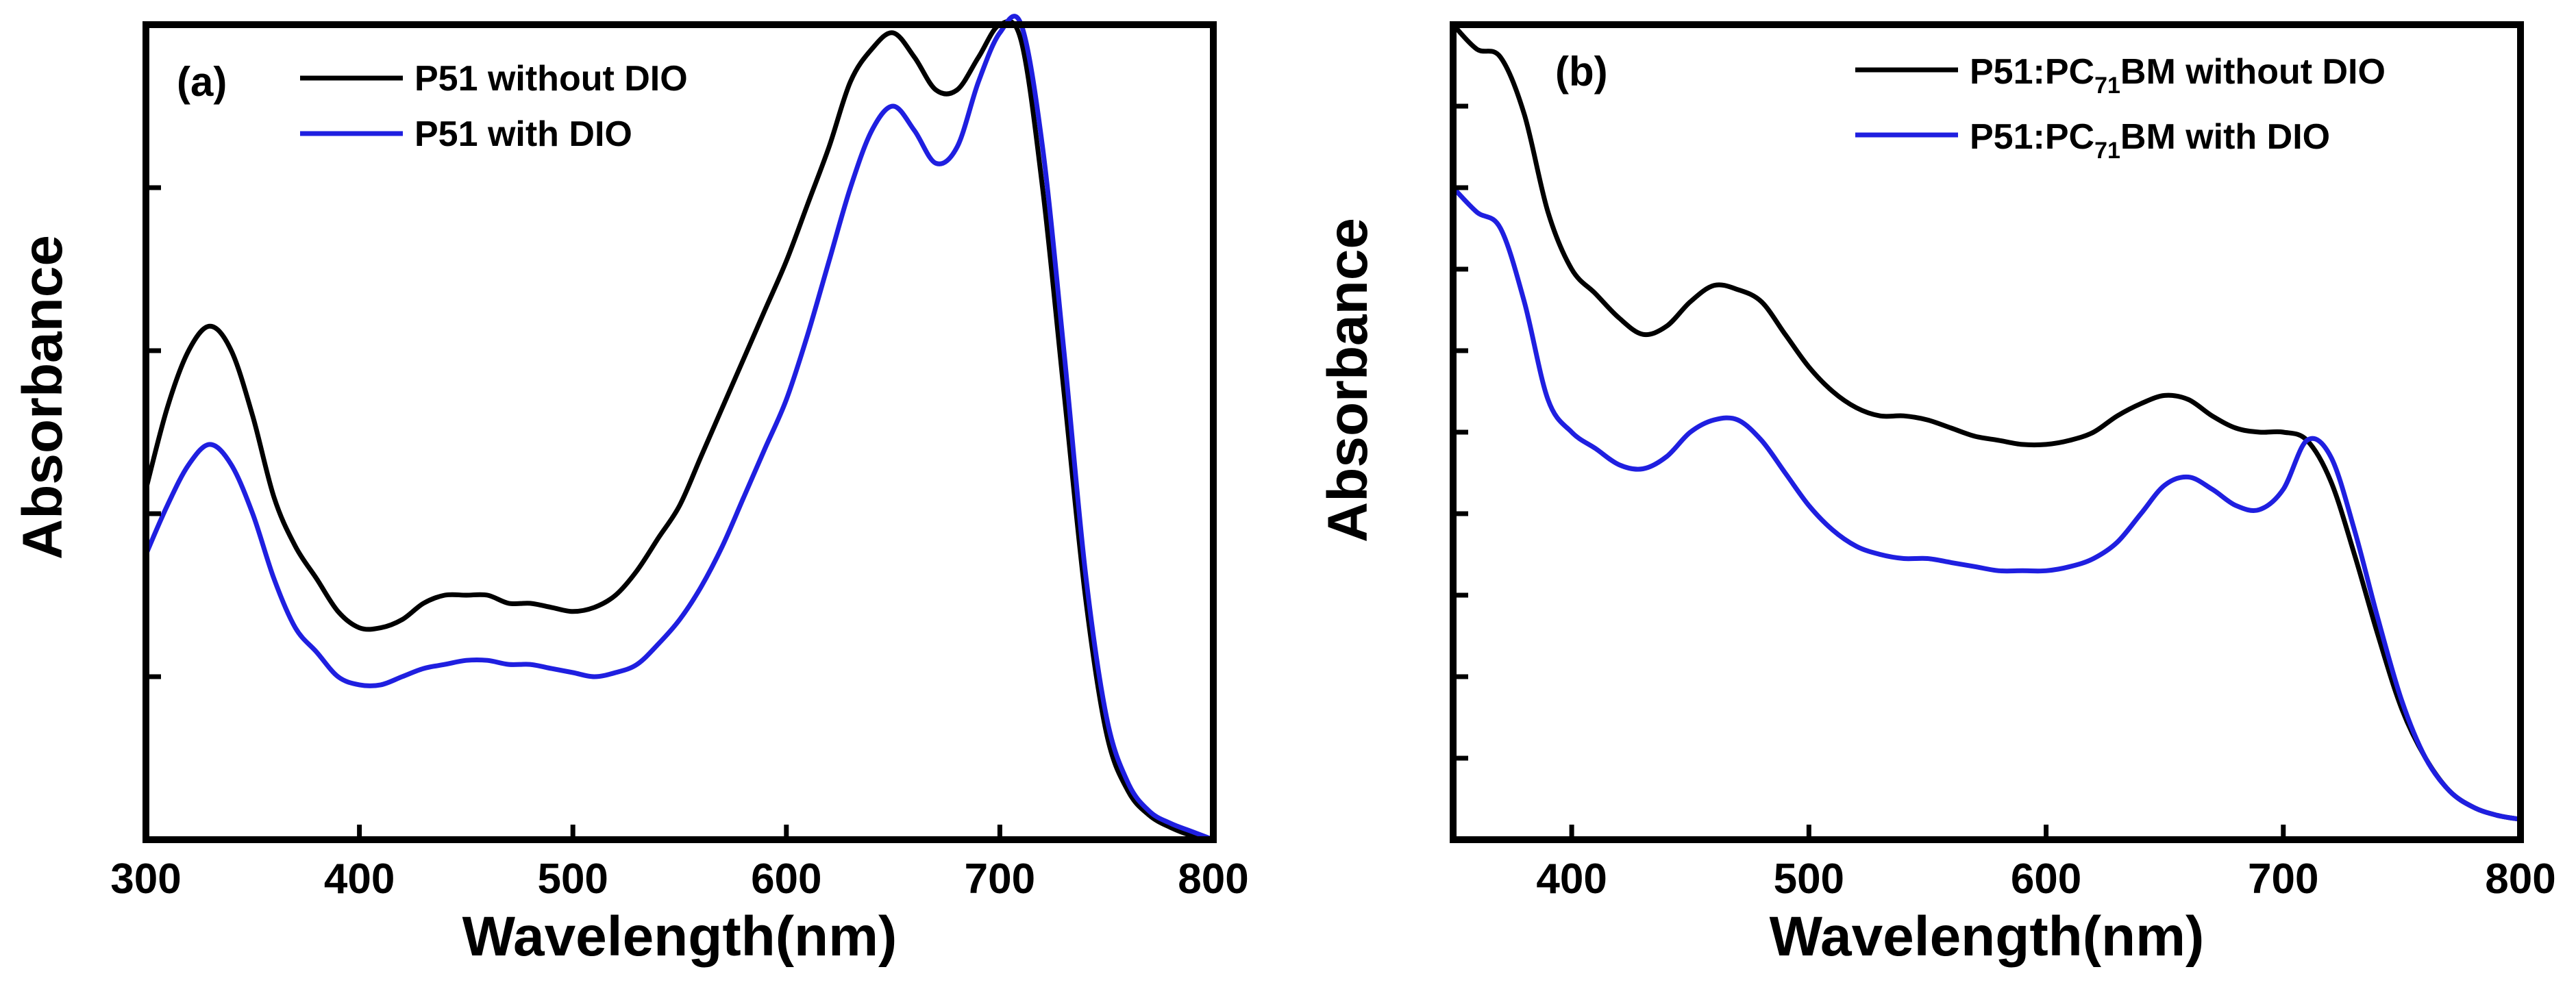 This screenshot has width=2576, height=989. I want to click on panel-a-x-axis-title: Wavelength(nm), so click(679, 936).